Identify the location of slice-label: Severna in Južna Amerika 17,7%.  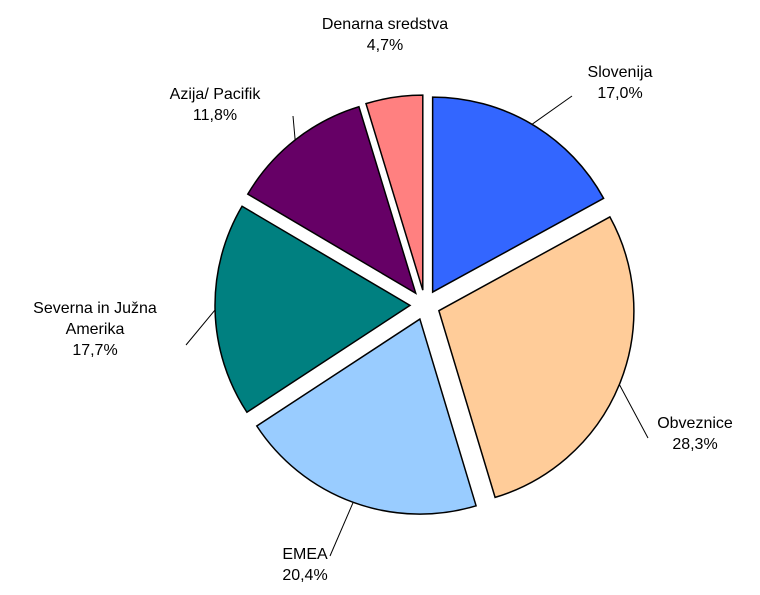
(97, 329).